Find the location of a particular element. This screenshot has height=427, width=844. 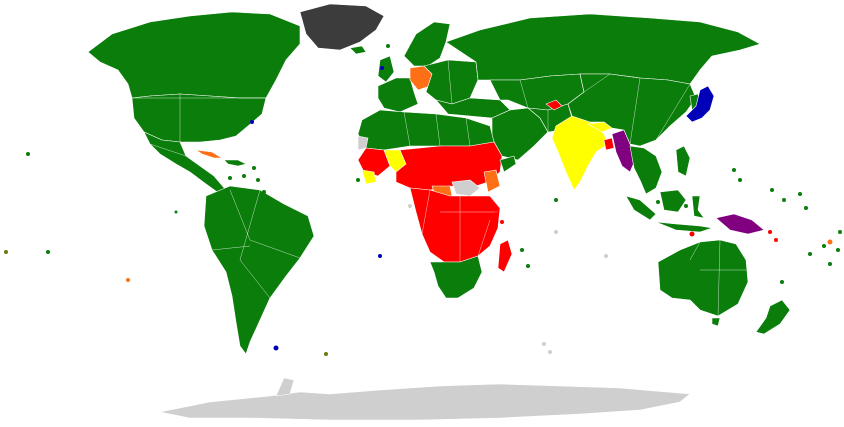

region-uk-ireland is located at coordinates (386, 69).